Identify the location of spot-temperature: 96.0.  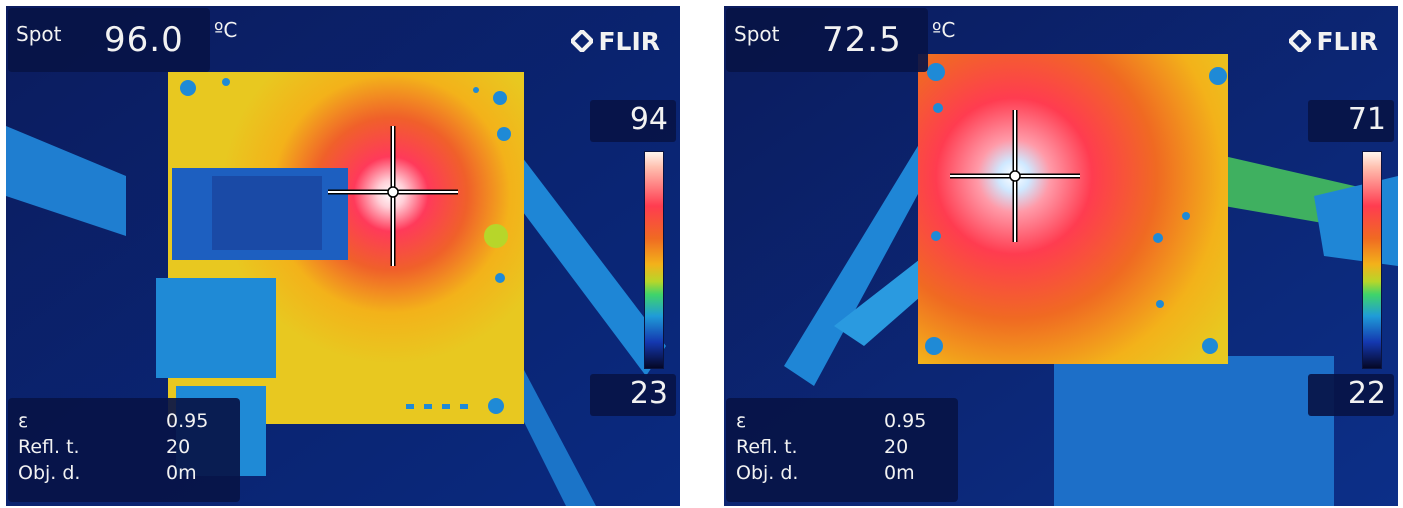
(144, 40).